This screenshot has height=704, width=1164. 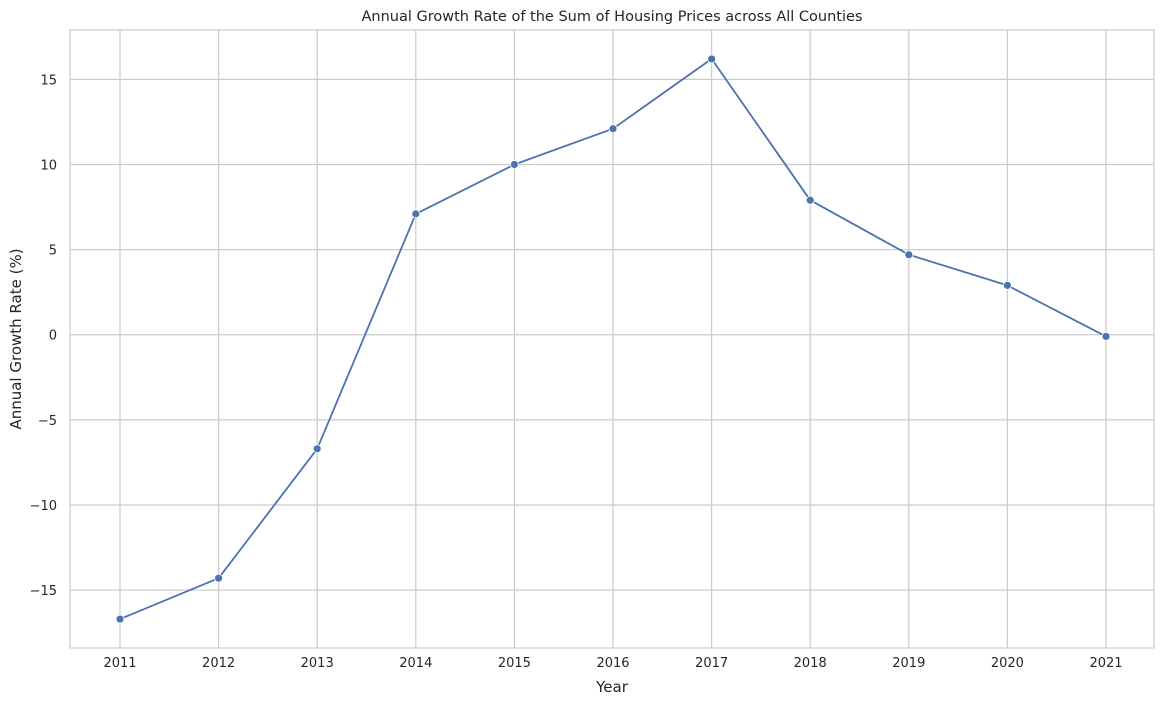 What do you see at coordinates (43, 591) in the screenshot?
I see `y-tick-label: −15` at bounding box center [43, 591].